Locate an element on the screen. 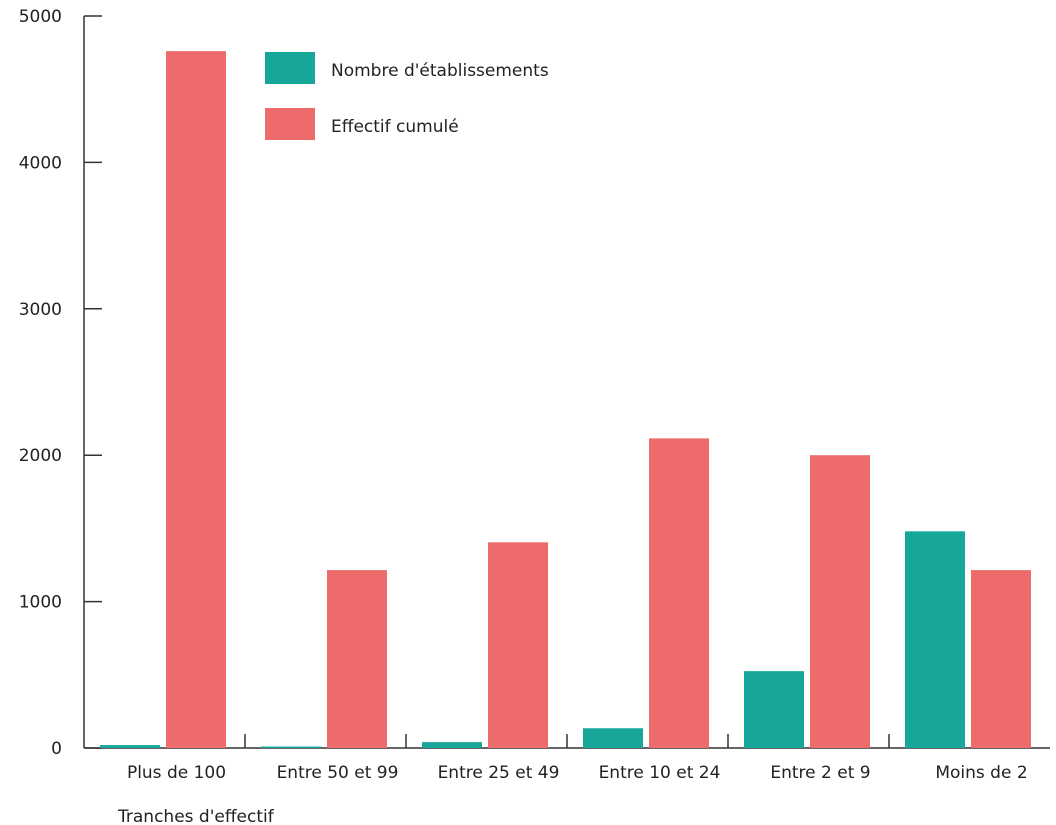 This screenshot has height=825, width=1056. legend-label-1: Effectif cumulé is located at coordinates (395, 127).